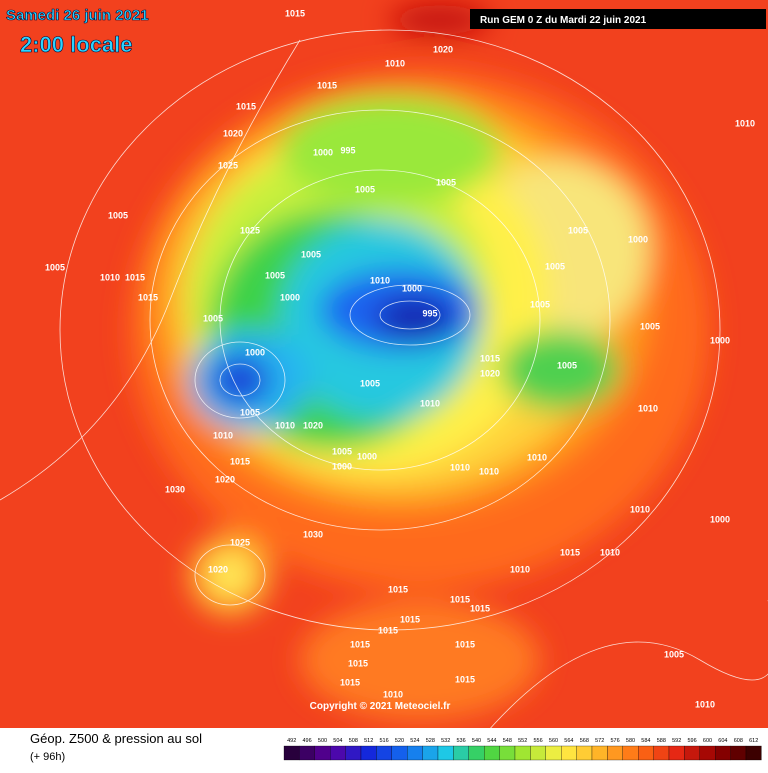  I want to click on scale-label: 568, so click(584, 741).